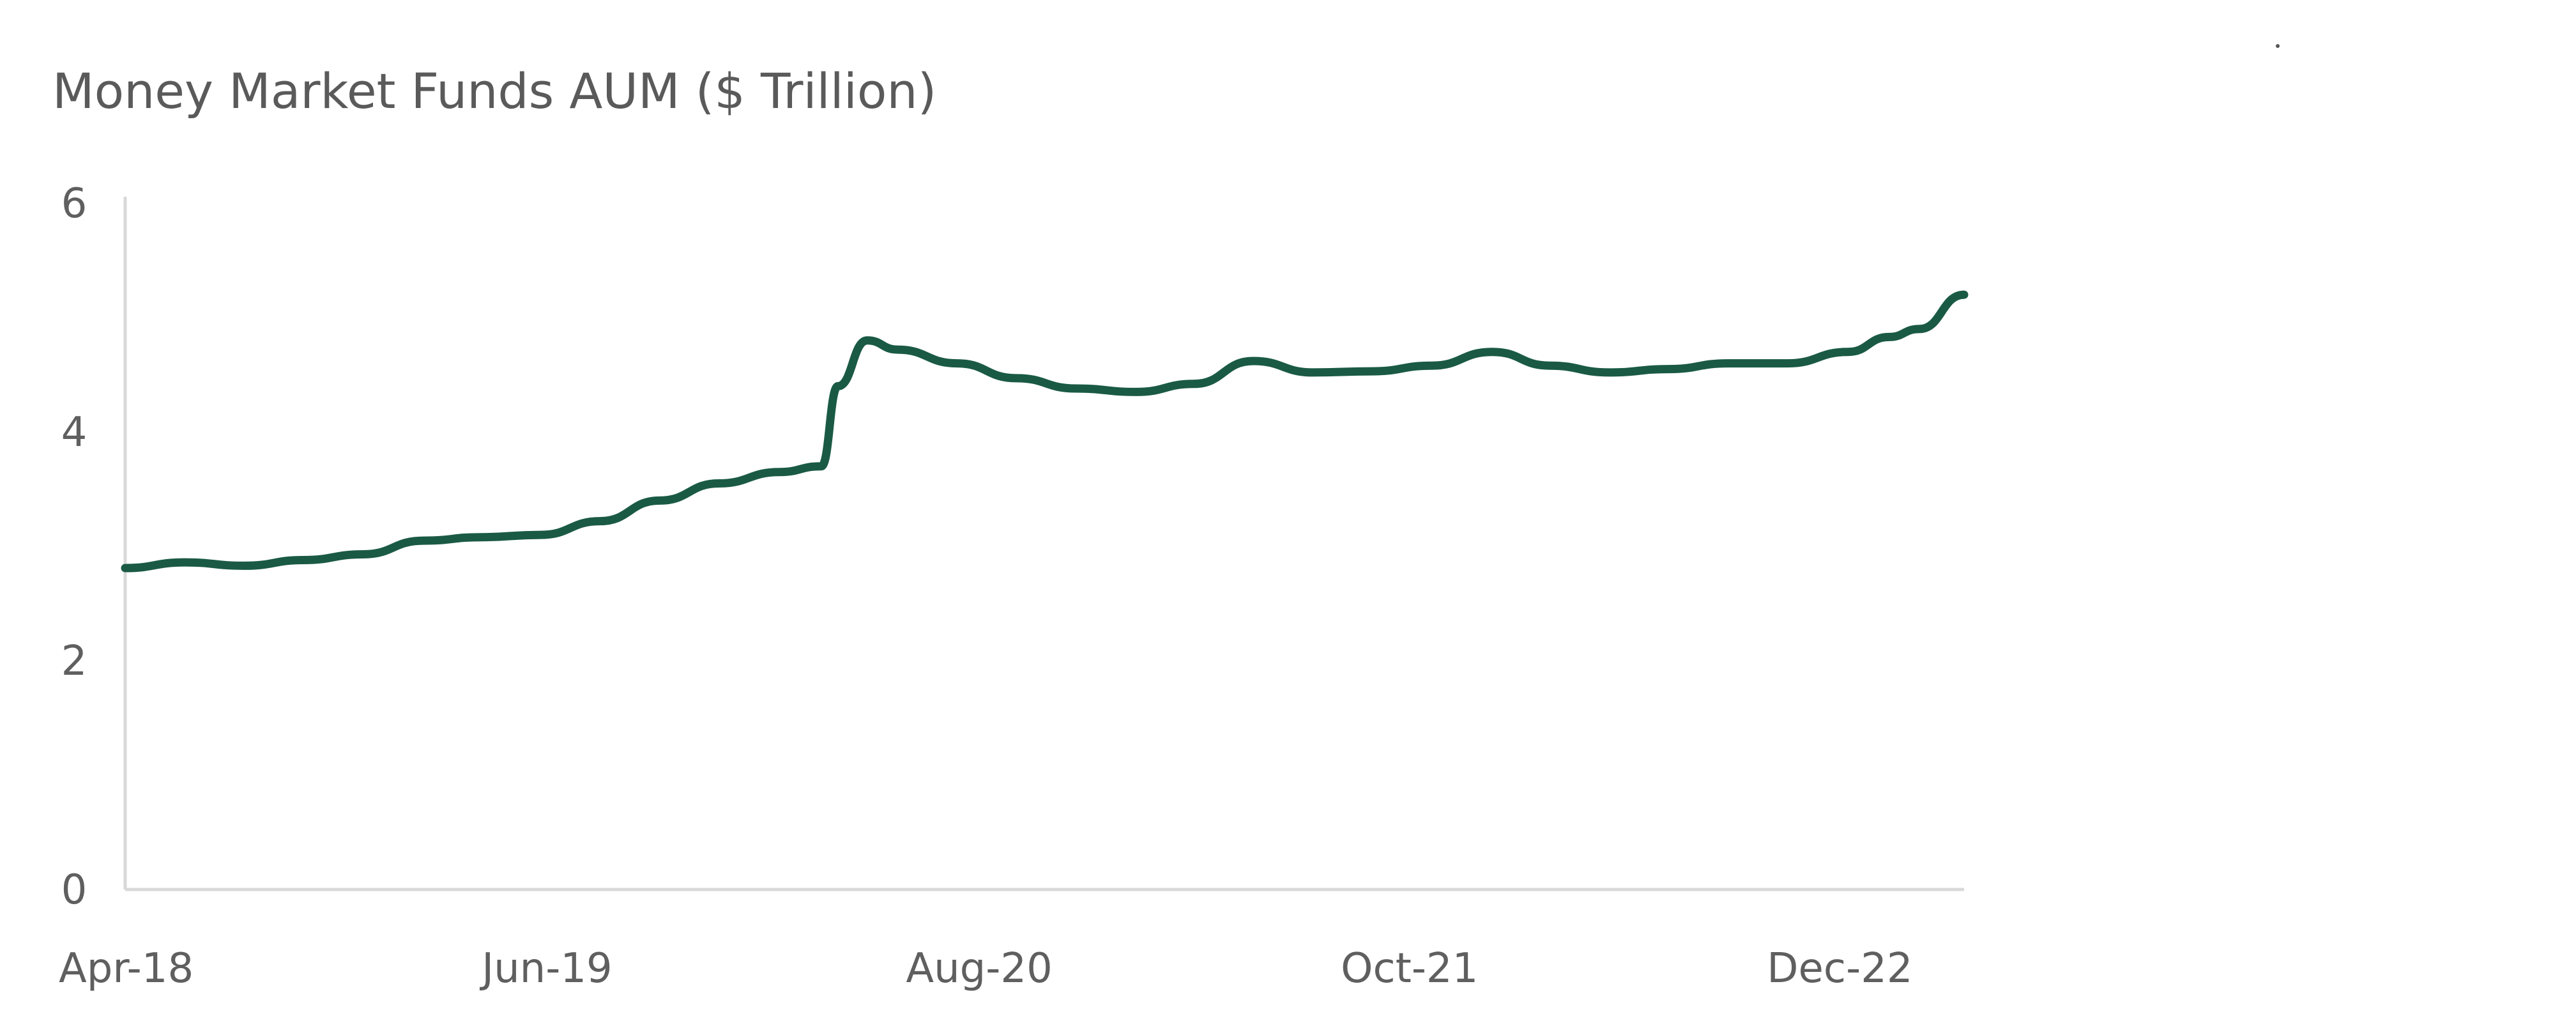 The height and width of the screenshot is (1023, 2576). What do you see at coordinates (2278, 46) in the screenshot?
I see `stray-dot` at bounding box center [2278, 46].